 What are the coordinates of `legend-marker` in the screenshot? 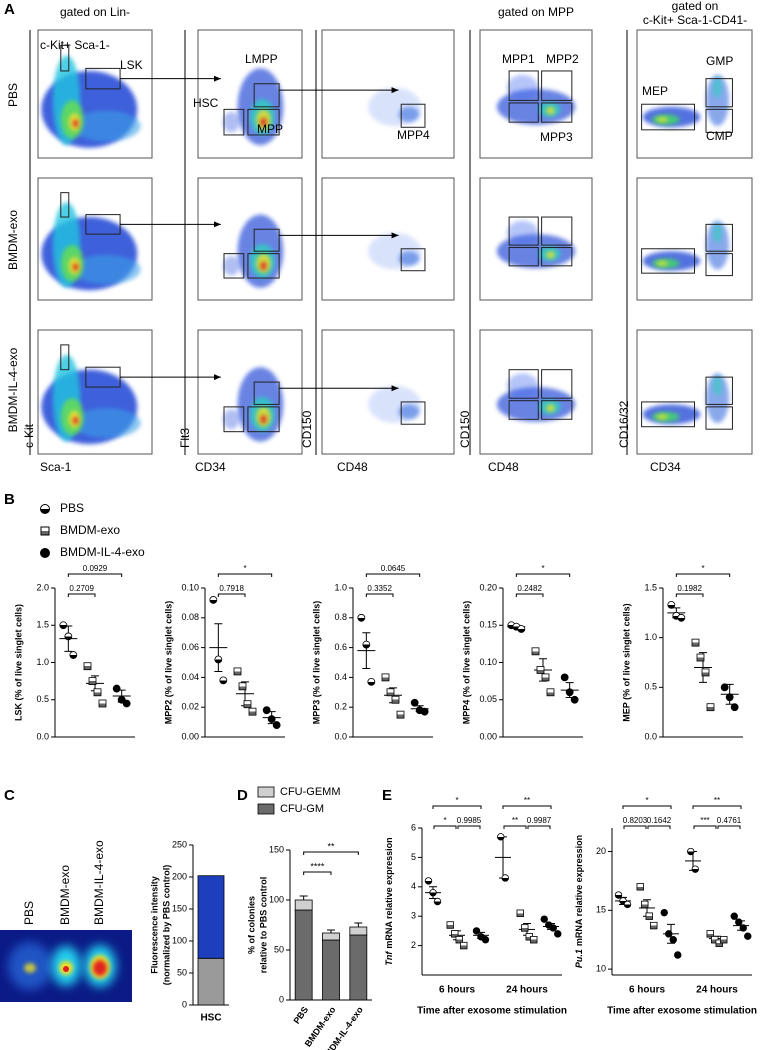 It's located at (45, 553).